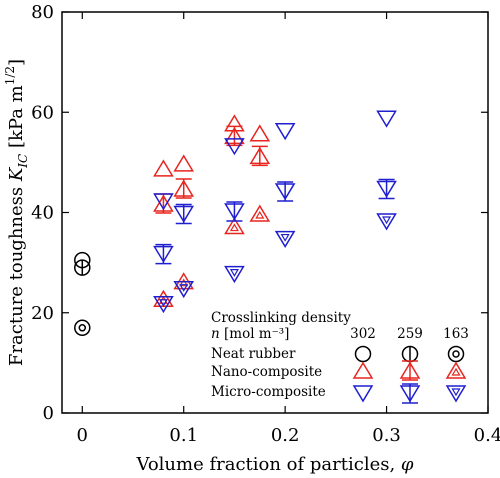  I want to click on y-tick-label: 40, so click(42, 213).